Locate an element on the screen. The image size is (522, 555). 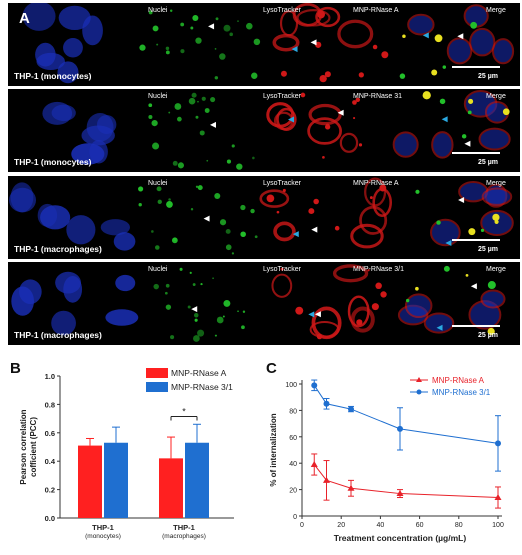
panel-a-letter: A is located at coordinates (24, 18).